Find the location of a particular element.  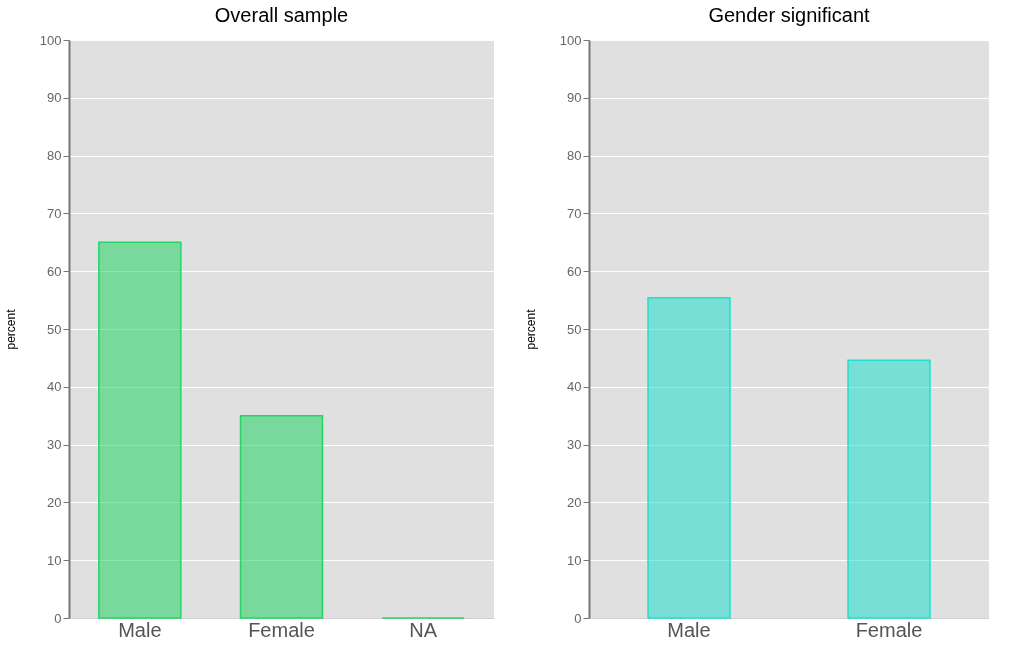

chart-title: Overall sample is located at coordinates (281, 15).